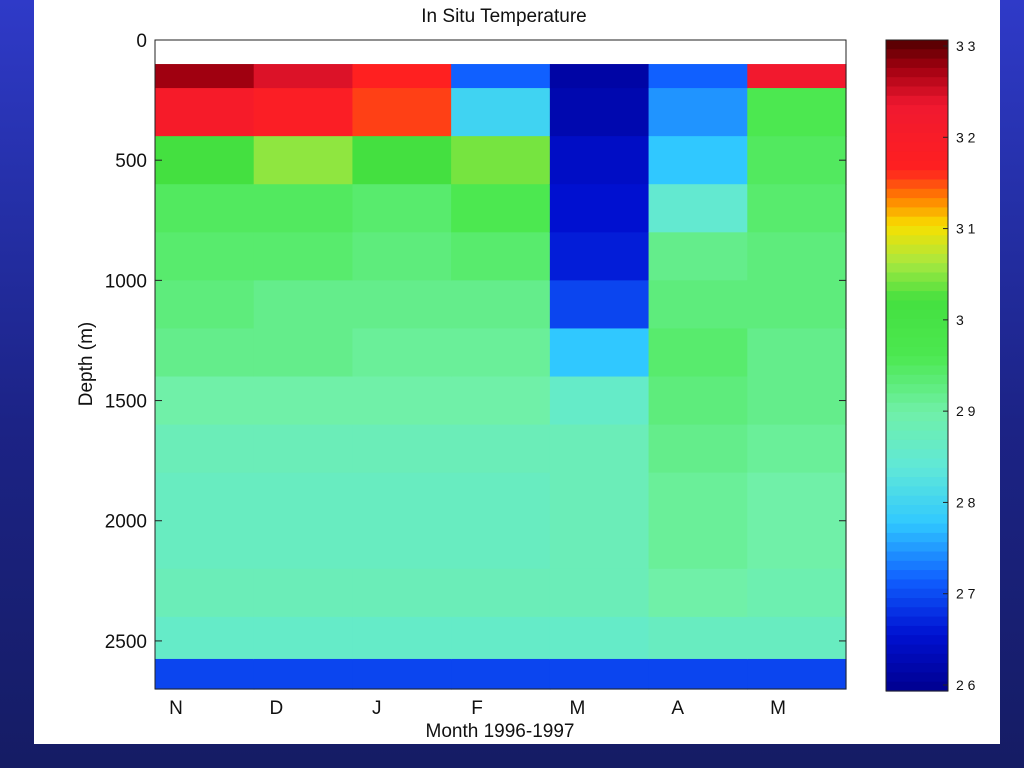 This screenshot has height=768, width=1024. I want to click on x-tick-label: J, so click(377, 708).